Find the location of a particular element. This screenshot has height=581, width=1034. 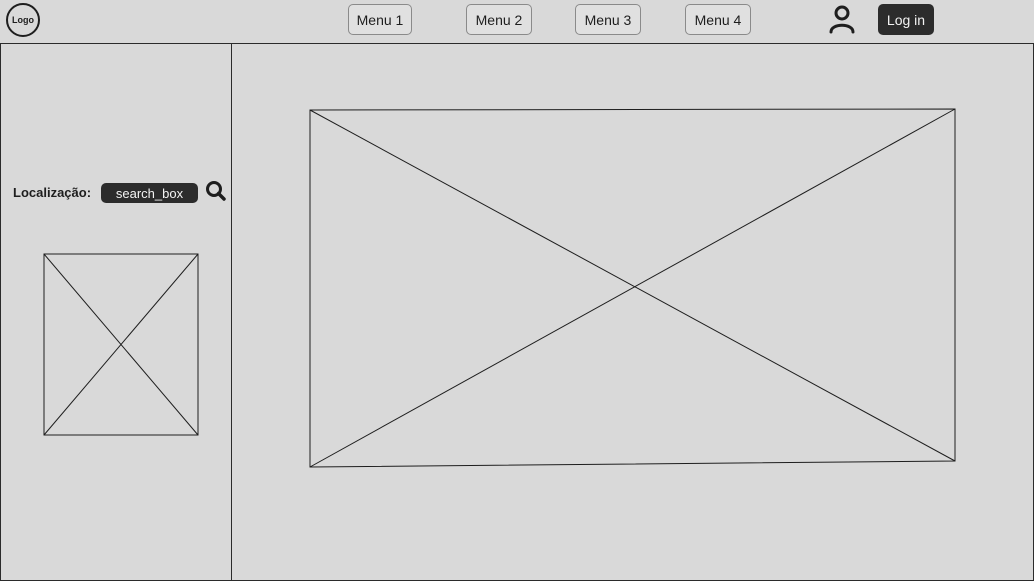

menu-1-label: Menu 1 is located at coordinates (380, 19).